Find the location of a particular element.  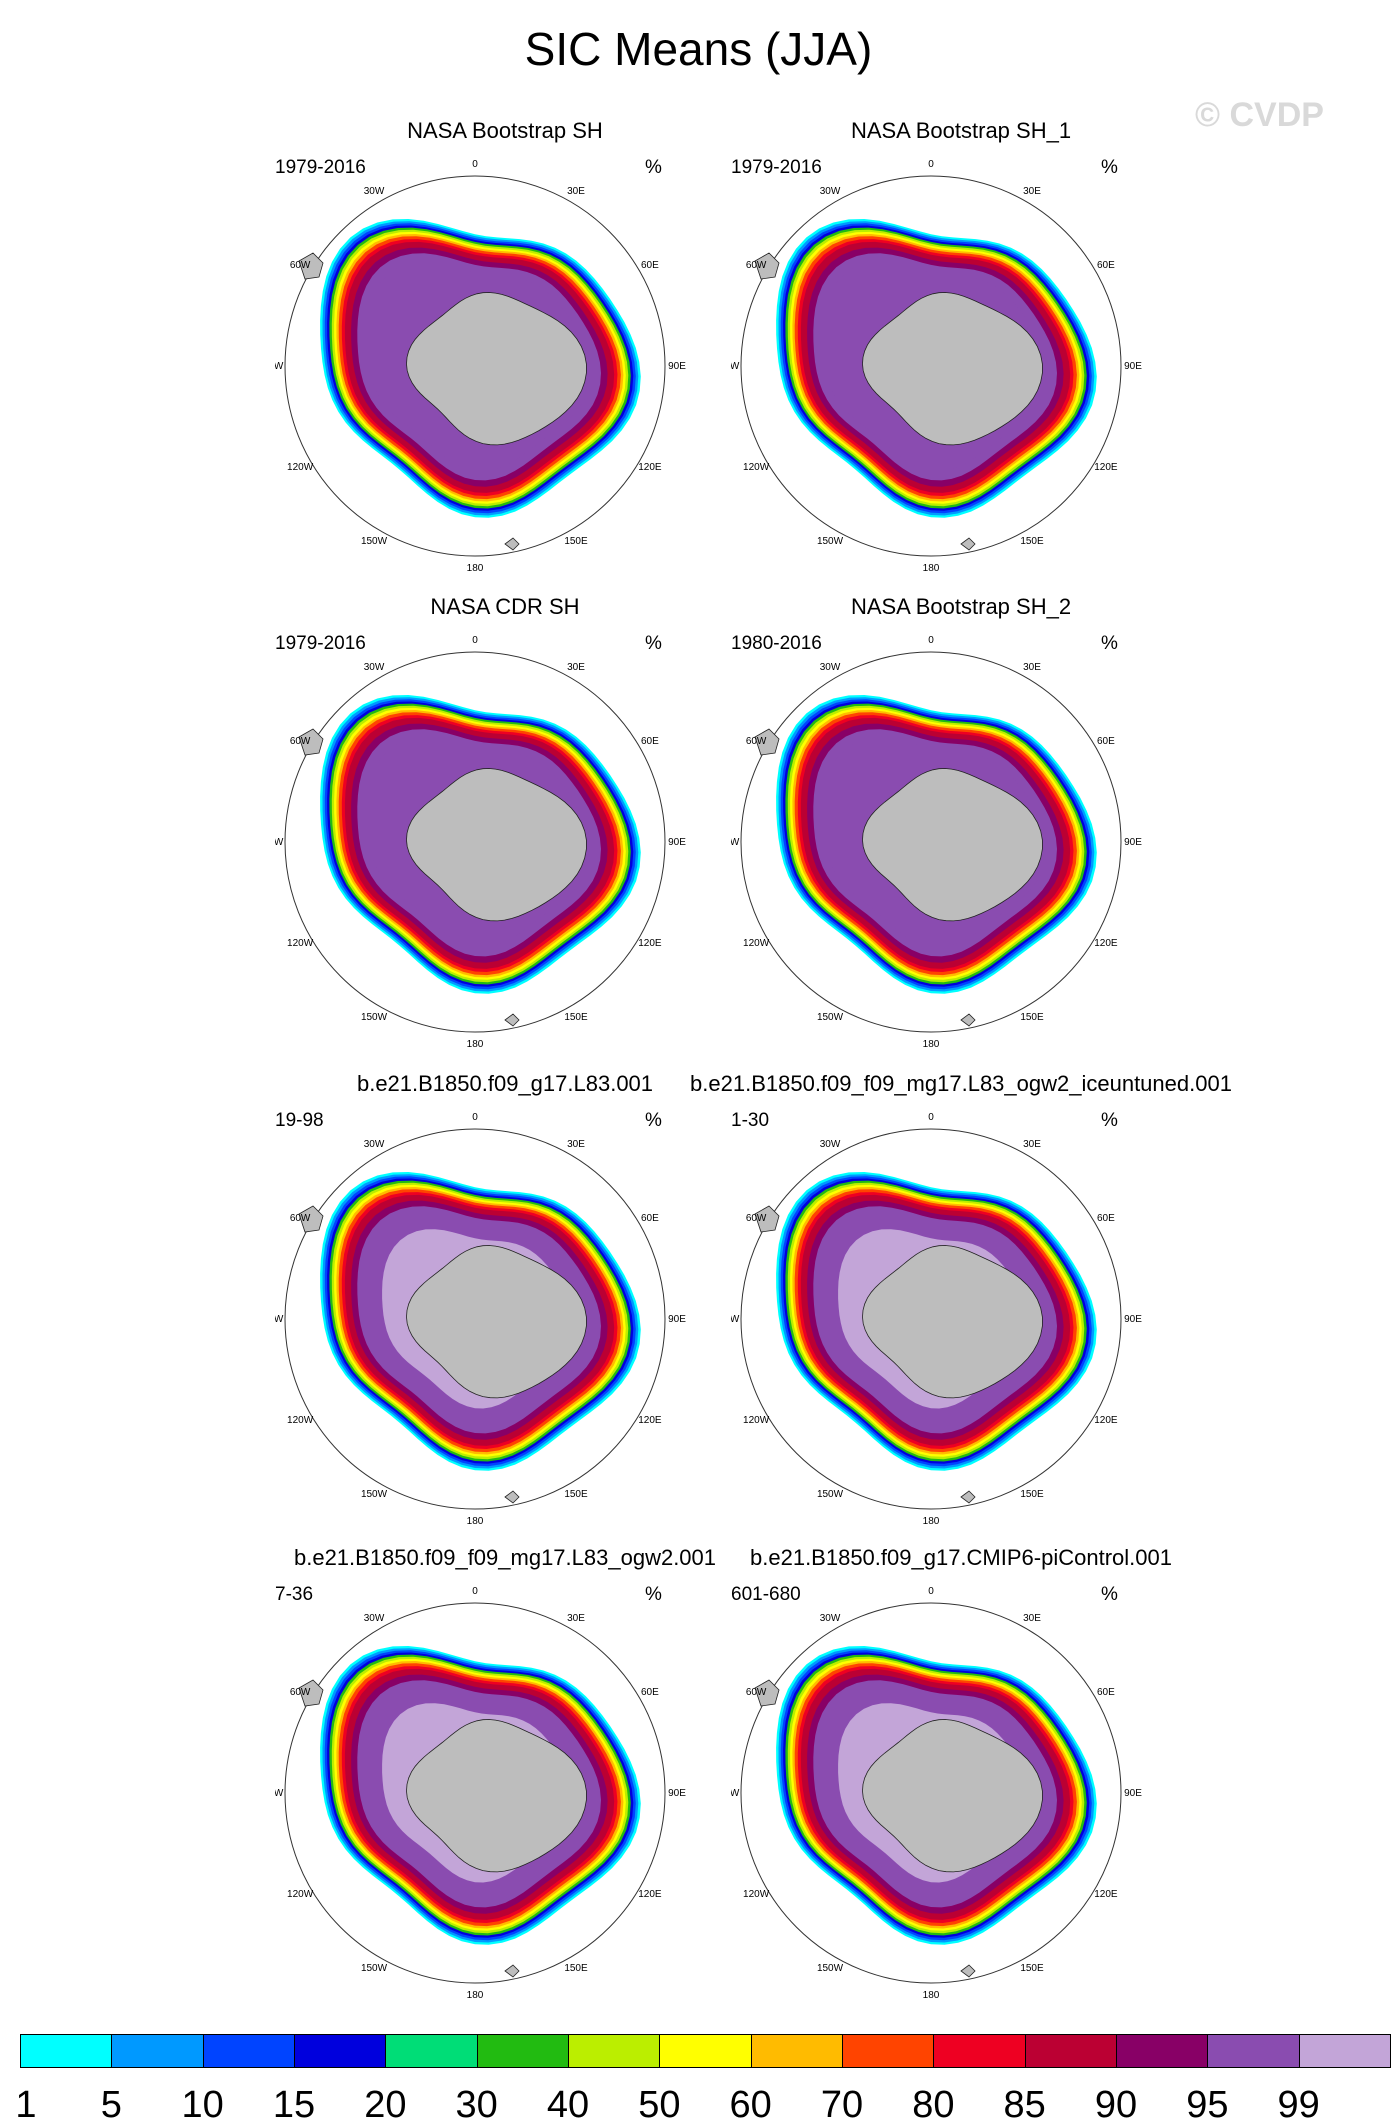

figure-title: SIC Means (JJA) is located at coordinates (698, 49).